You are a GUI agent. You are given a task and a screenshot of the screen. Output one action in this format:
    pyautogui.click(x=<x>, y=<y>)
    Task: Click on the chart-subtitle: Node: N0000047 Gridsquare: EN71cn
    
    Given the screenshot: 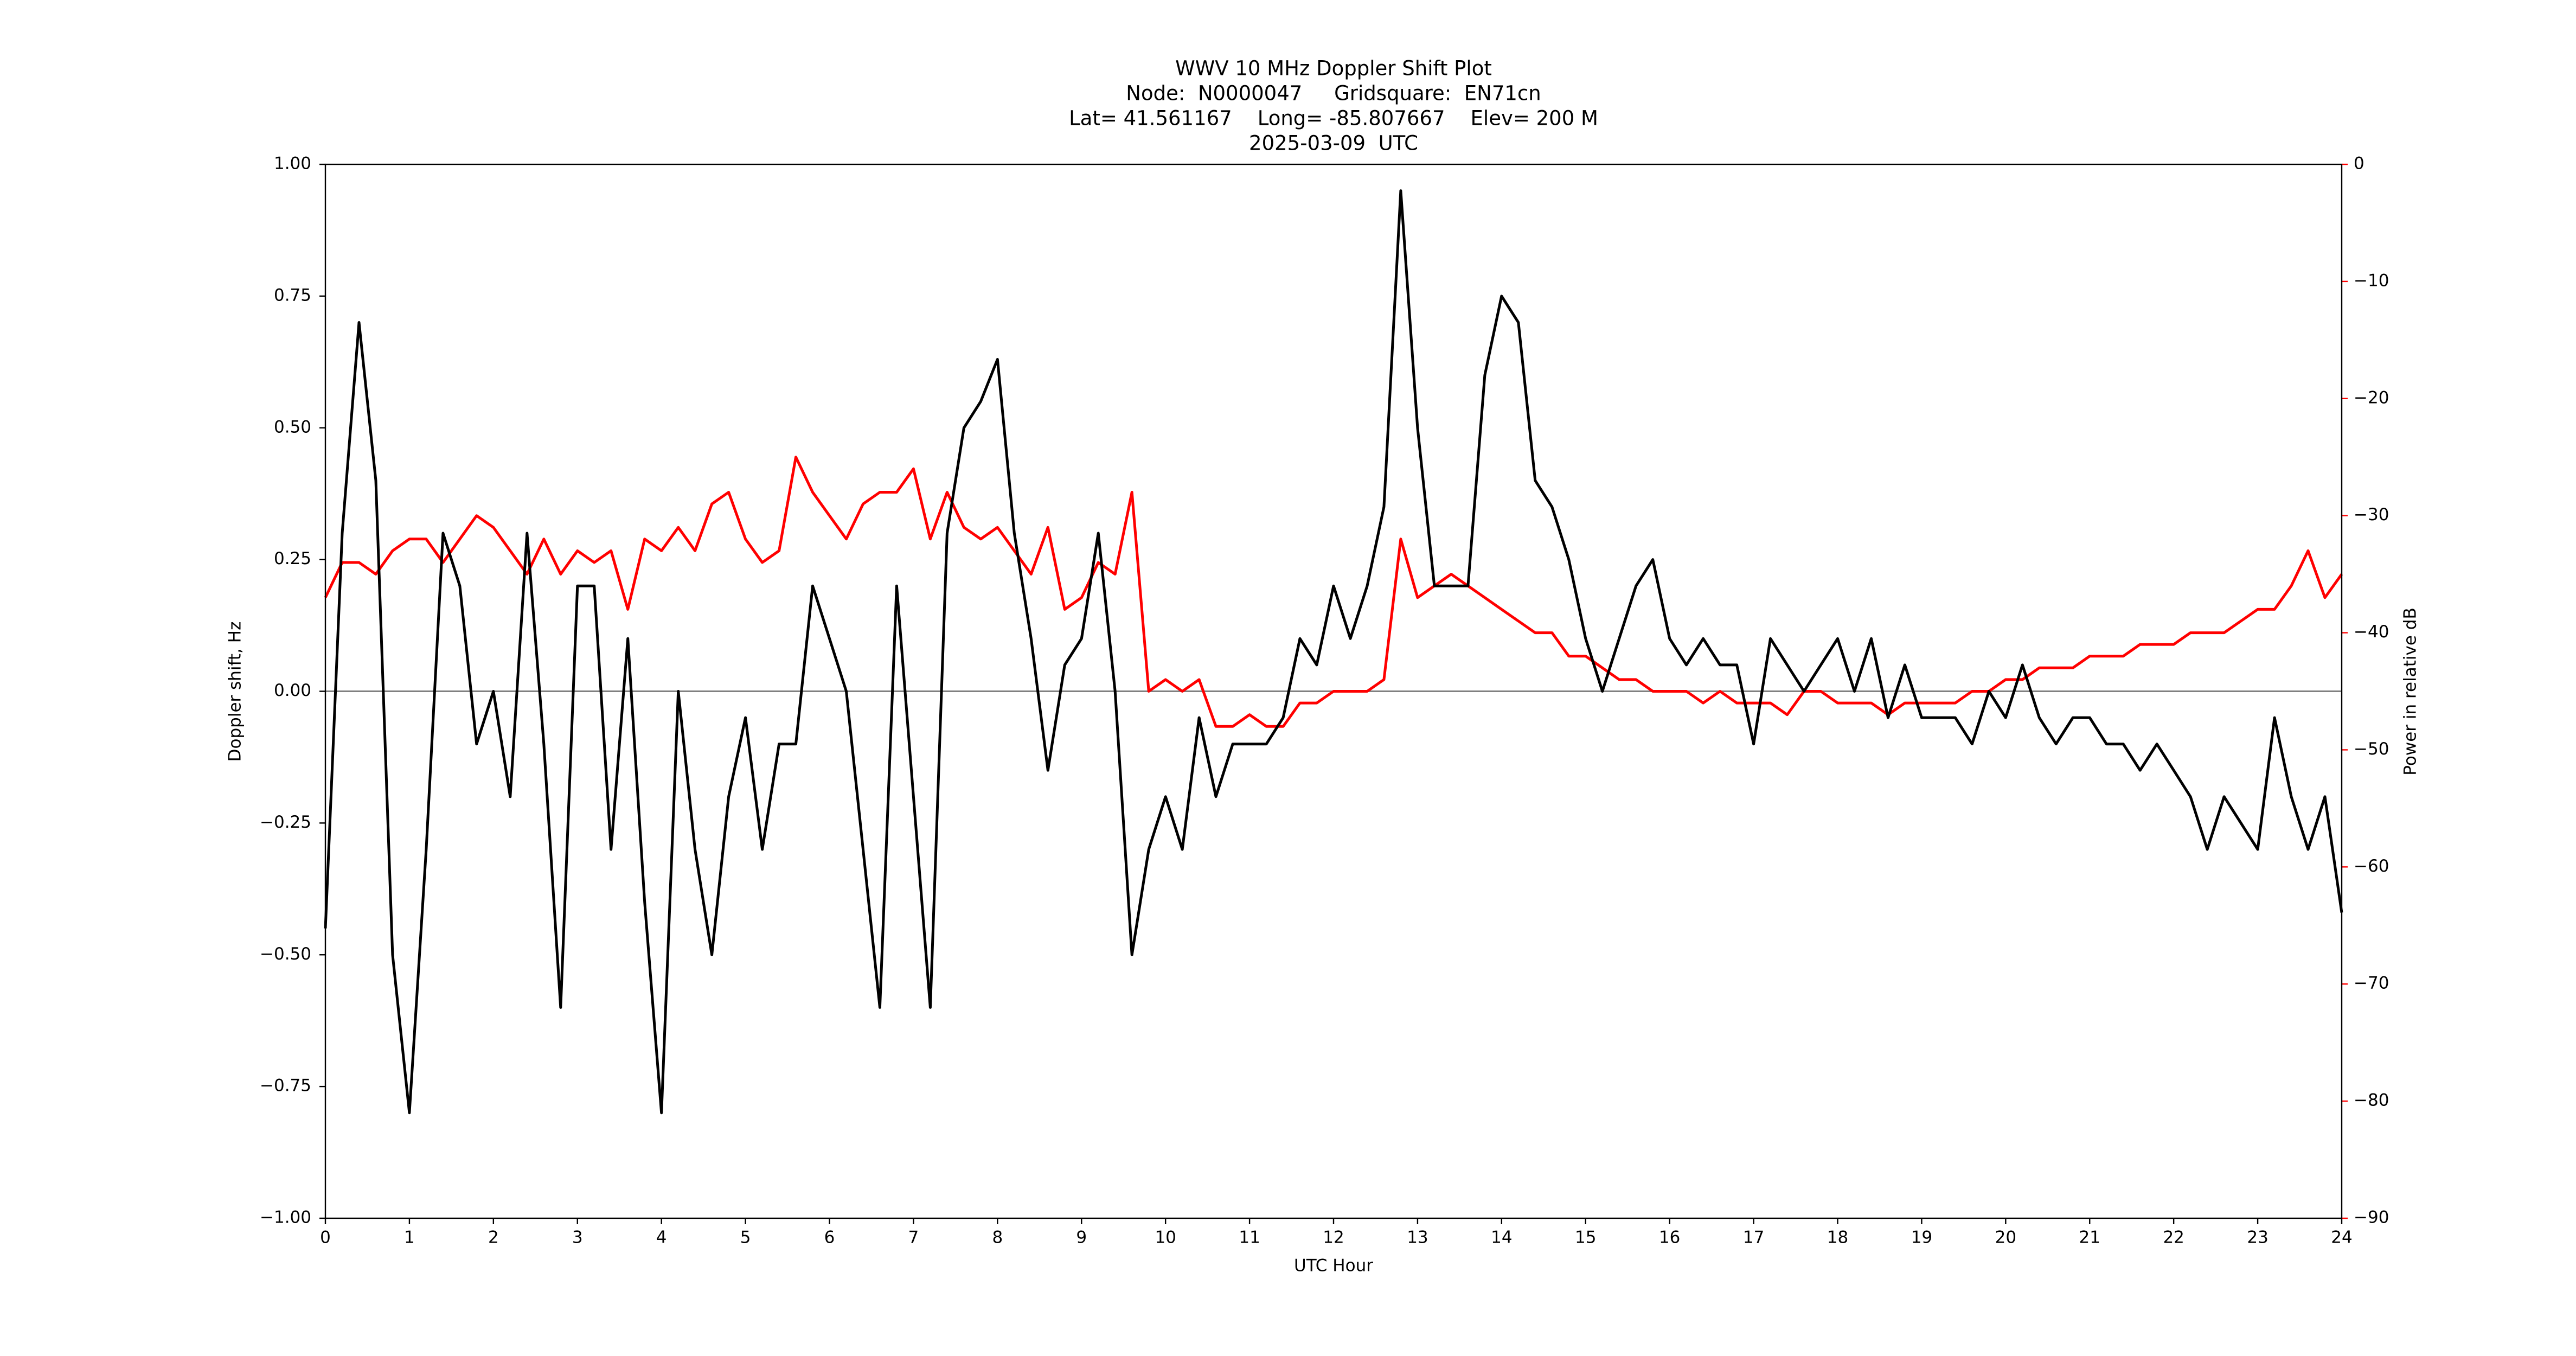 What is the action you would take?
    pyautogui.click(x=1333, y=93)
    